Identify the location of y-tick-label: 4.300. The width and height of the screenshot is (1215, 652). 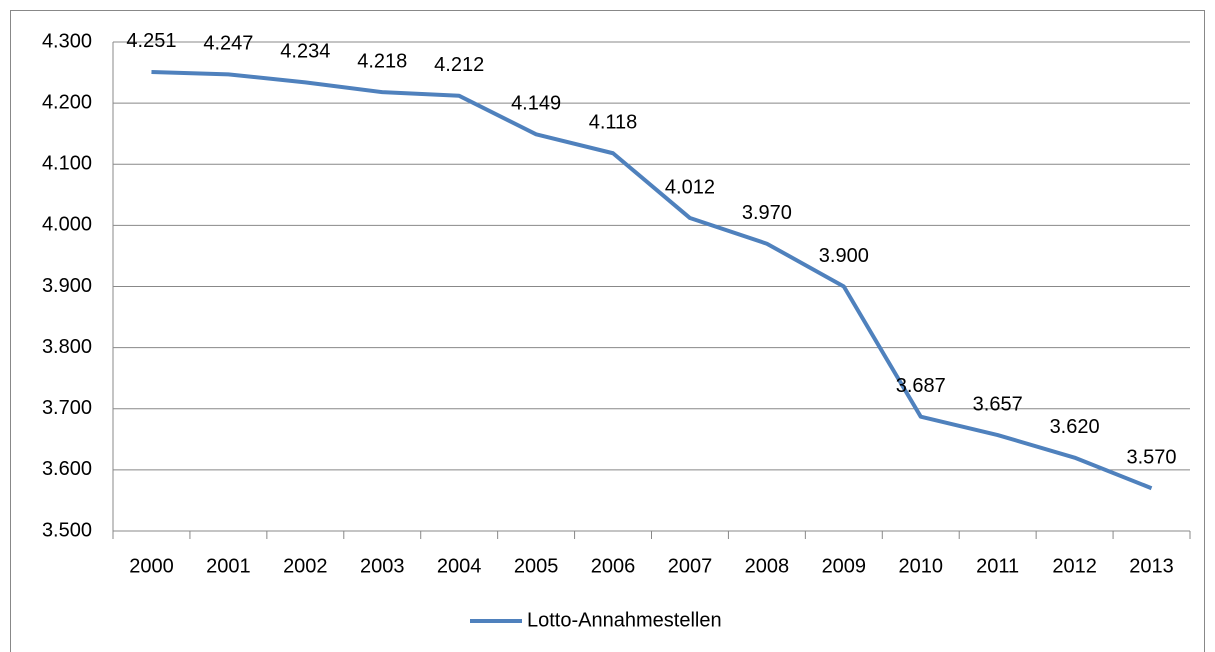
(67, 41).